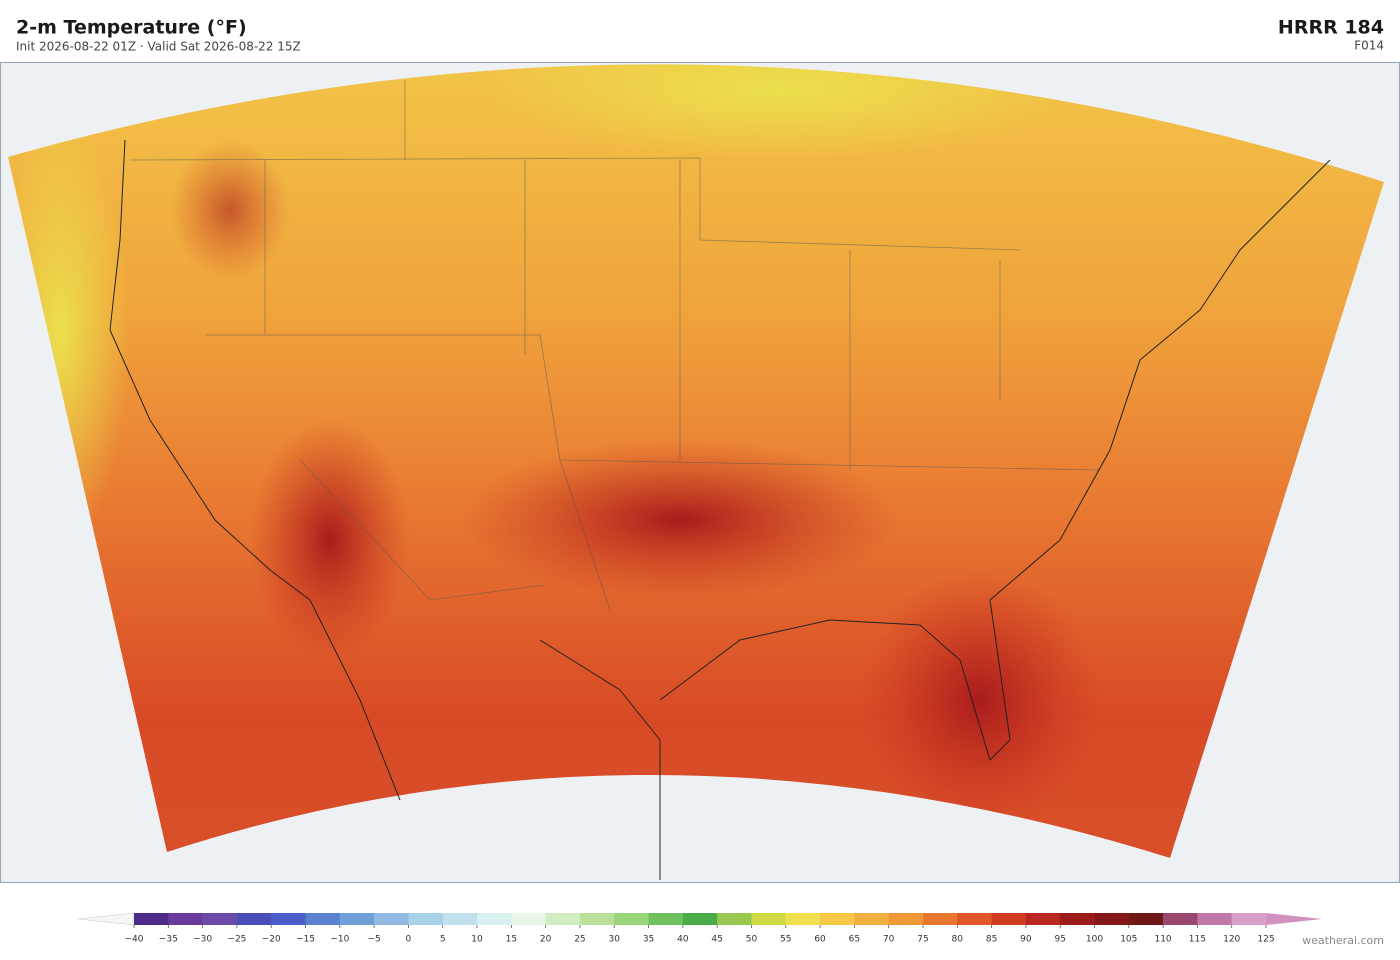 The height and width of the screenshot is (960, 1400). I want to click on colorbar-tick-label: 20, so click(546, 940).